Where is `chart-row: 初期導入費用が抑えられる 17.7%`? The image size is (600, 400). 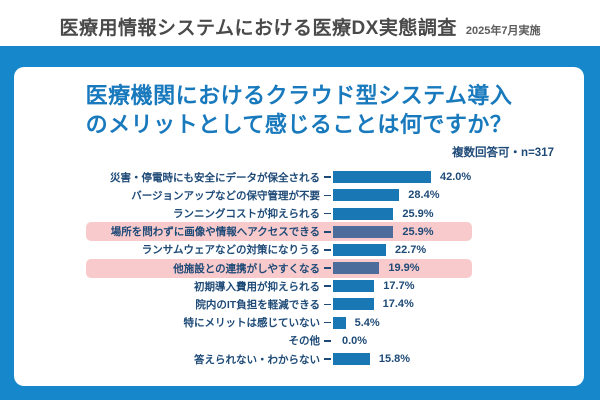 chart-row: 初期導入費用が抑えられる 17.7% is located at coordinates (299, 286).